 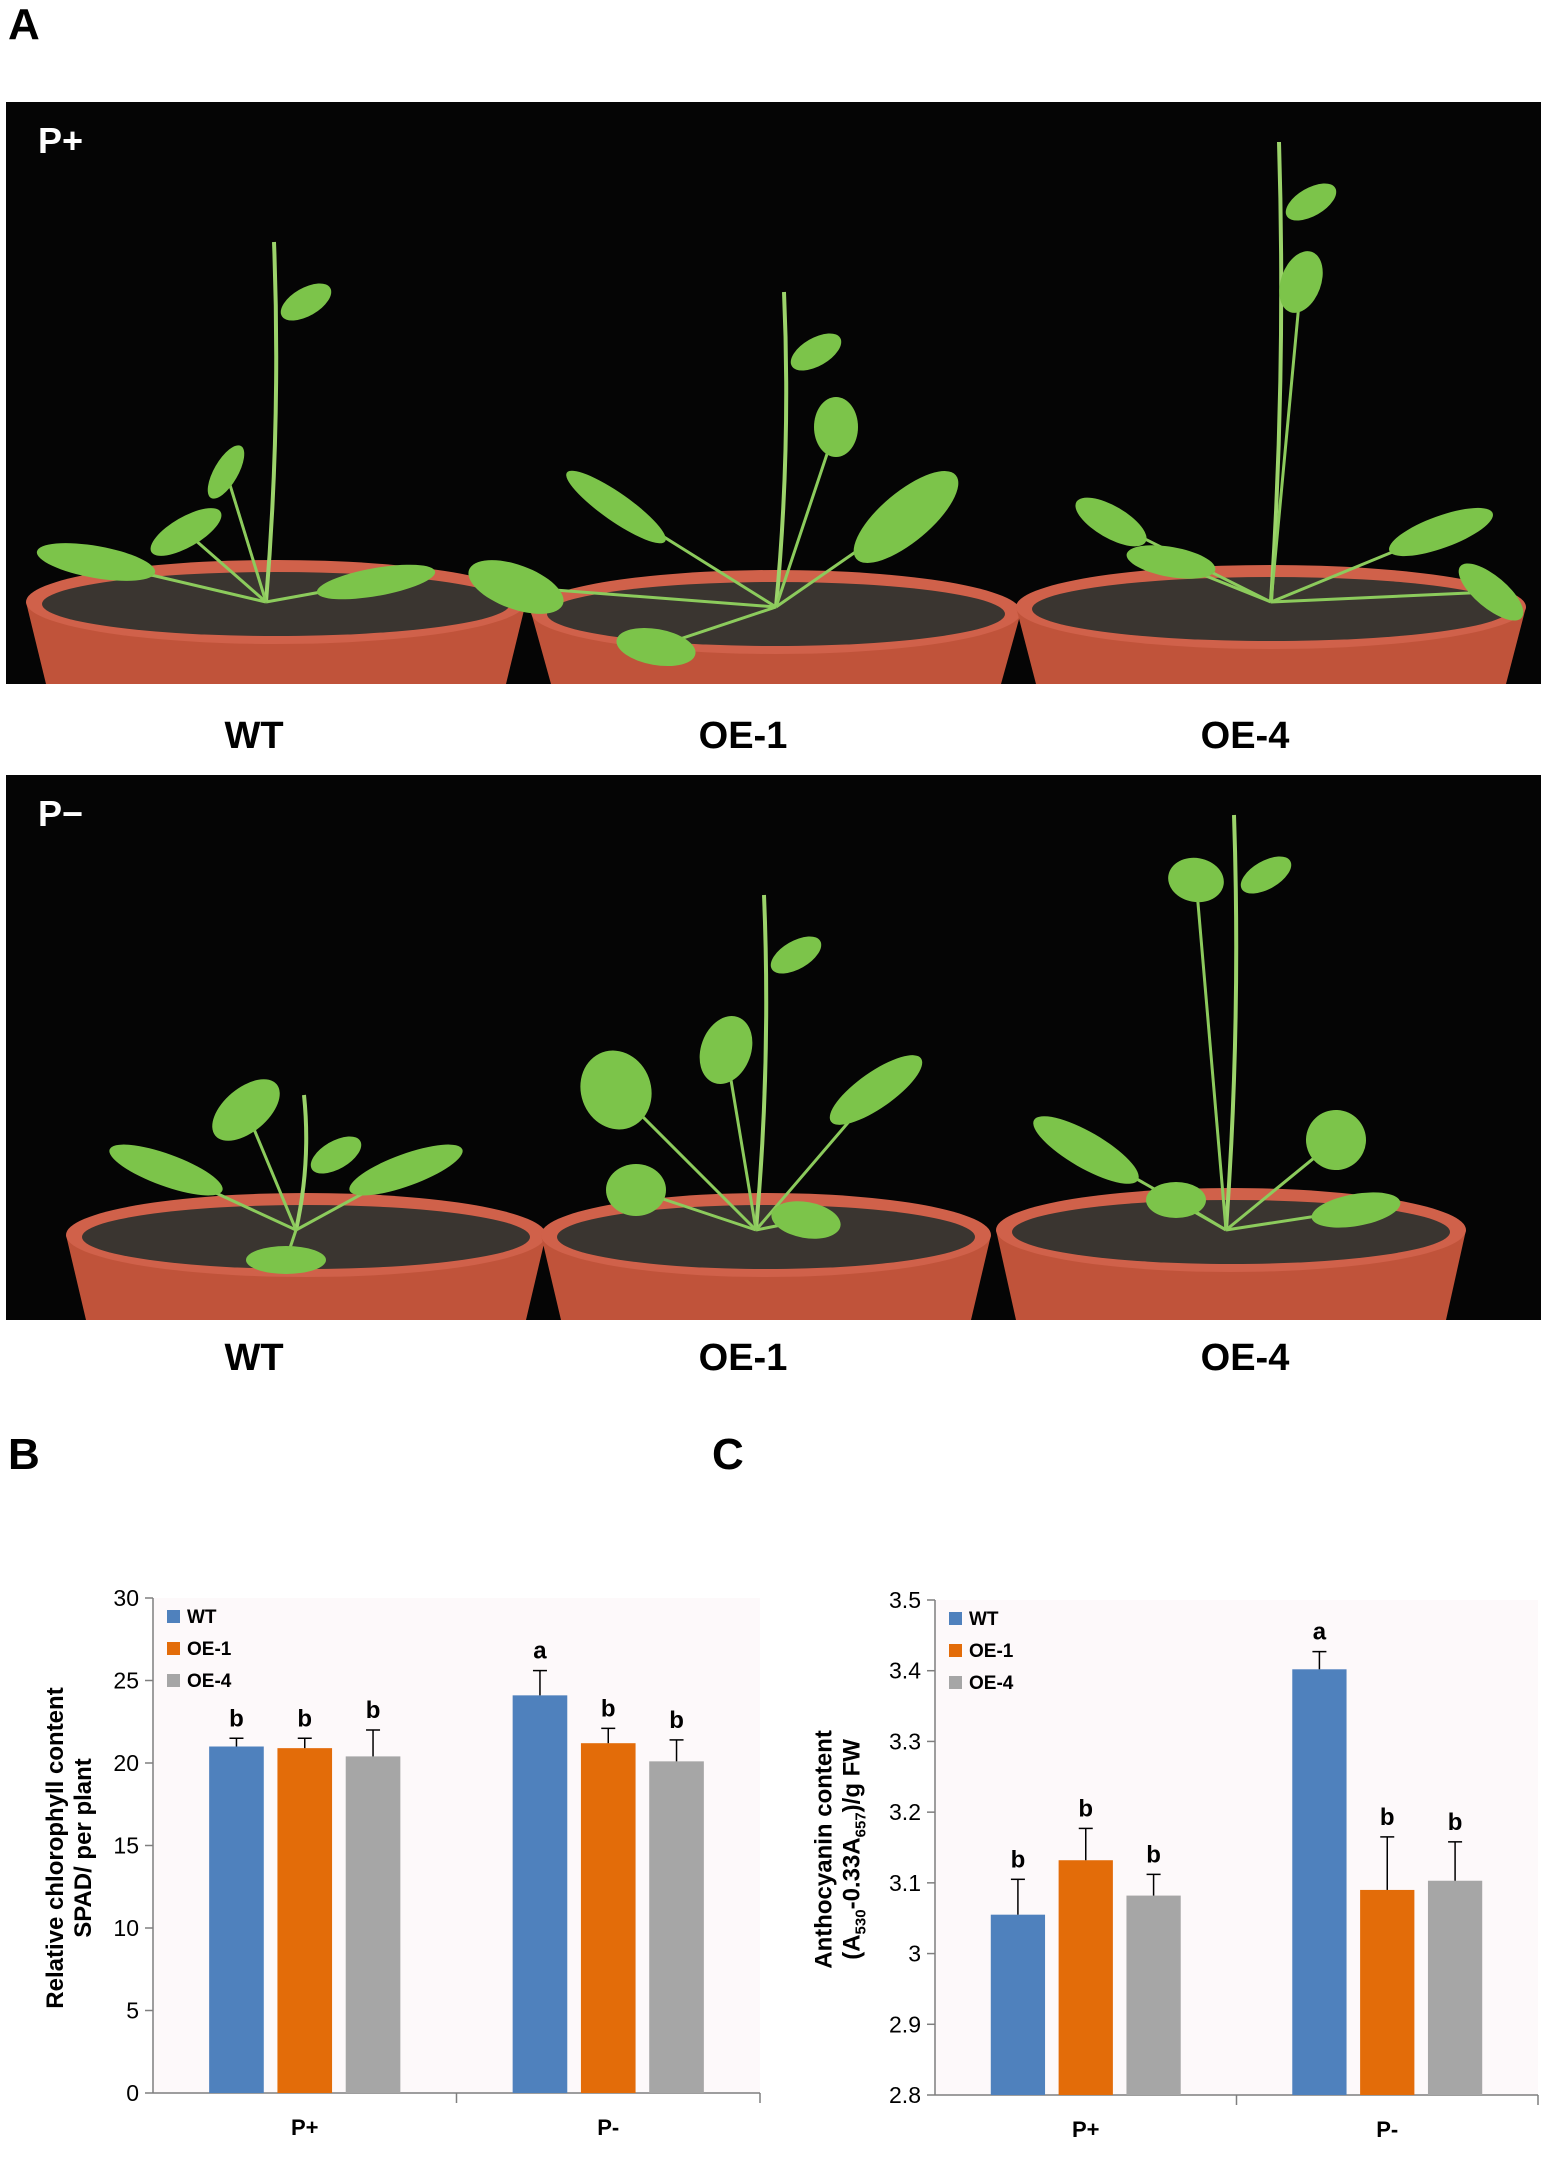 What do you see at coordinates (373, 1710) in the screenshot?
I see `chart-b-sig-letter-oe-4-0: b` at bounding box center [373, 1710].